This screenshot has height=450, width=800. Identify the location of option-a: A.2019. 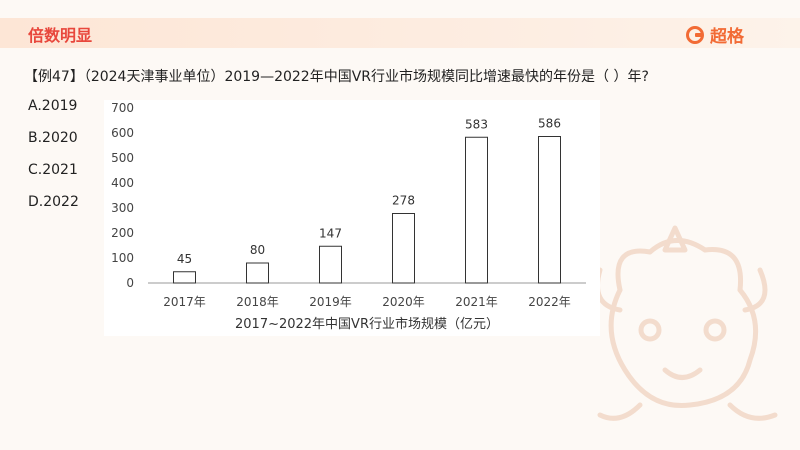
(53, 106).